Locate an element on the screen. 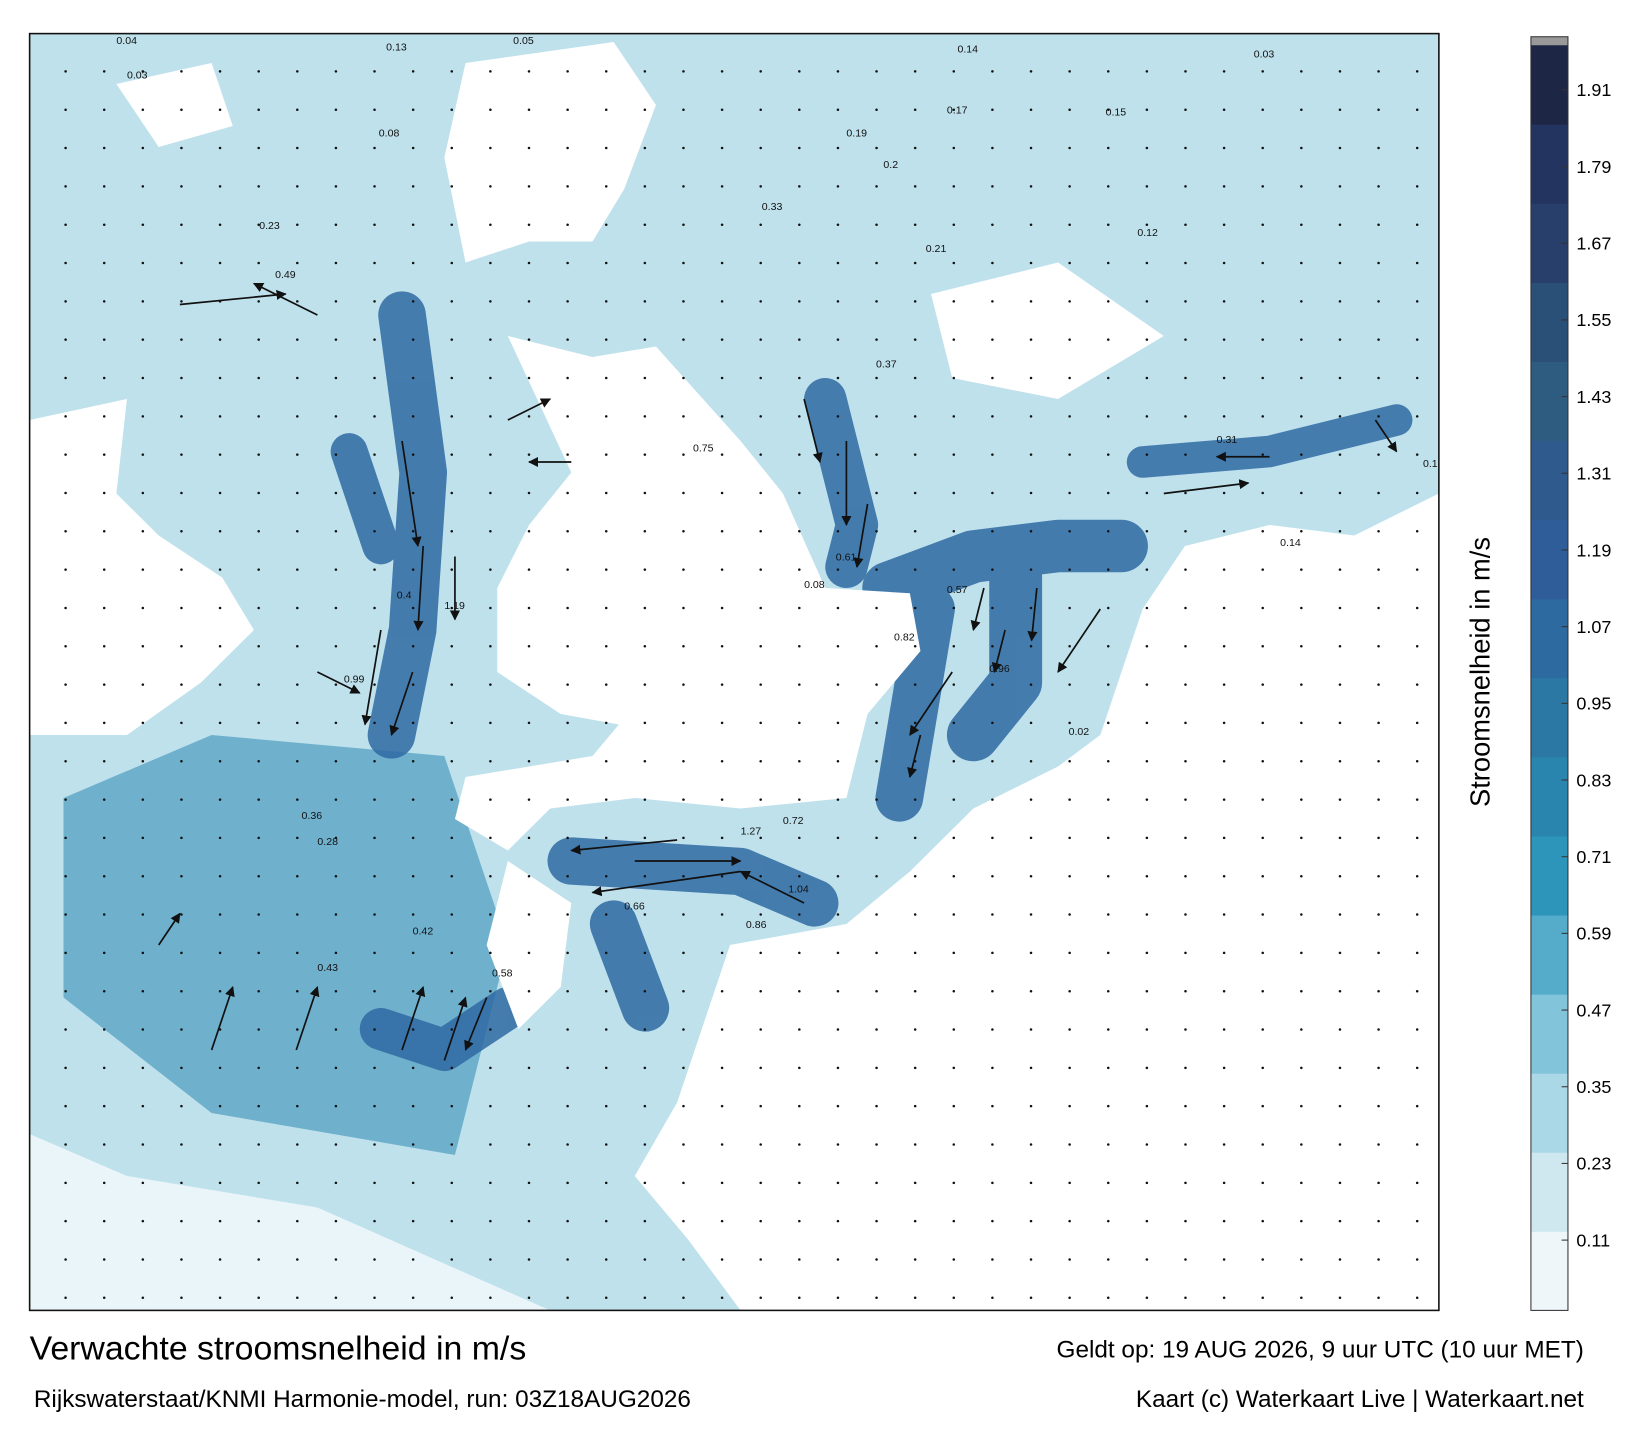 The height and width of the screenshot is (1450, 1650). speed-label: 0.43 is located at coordinates (327, 968).